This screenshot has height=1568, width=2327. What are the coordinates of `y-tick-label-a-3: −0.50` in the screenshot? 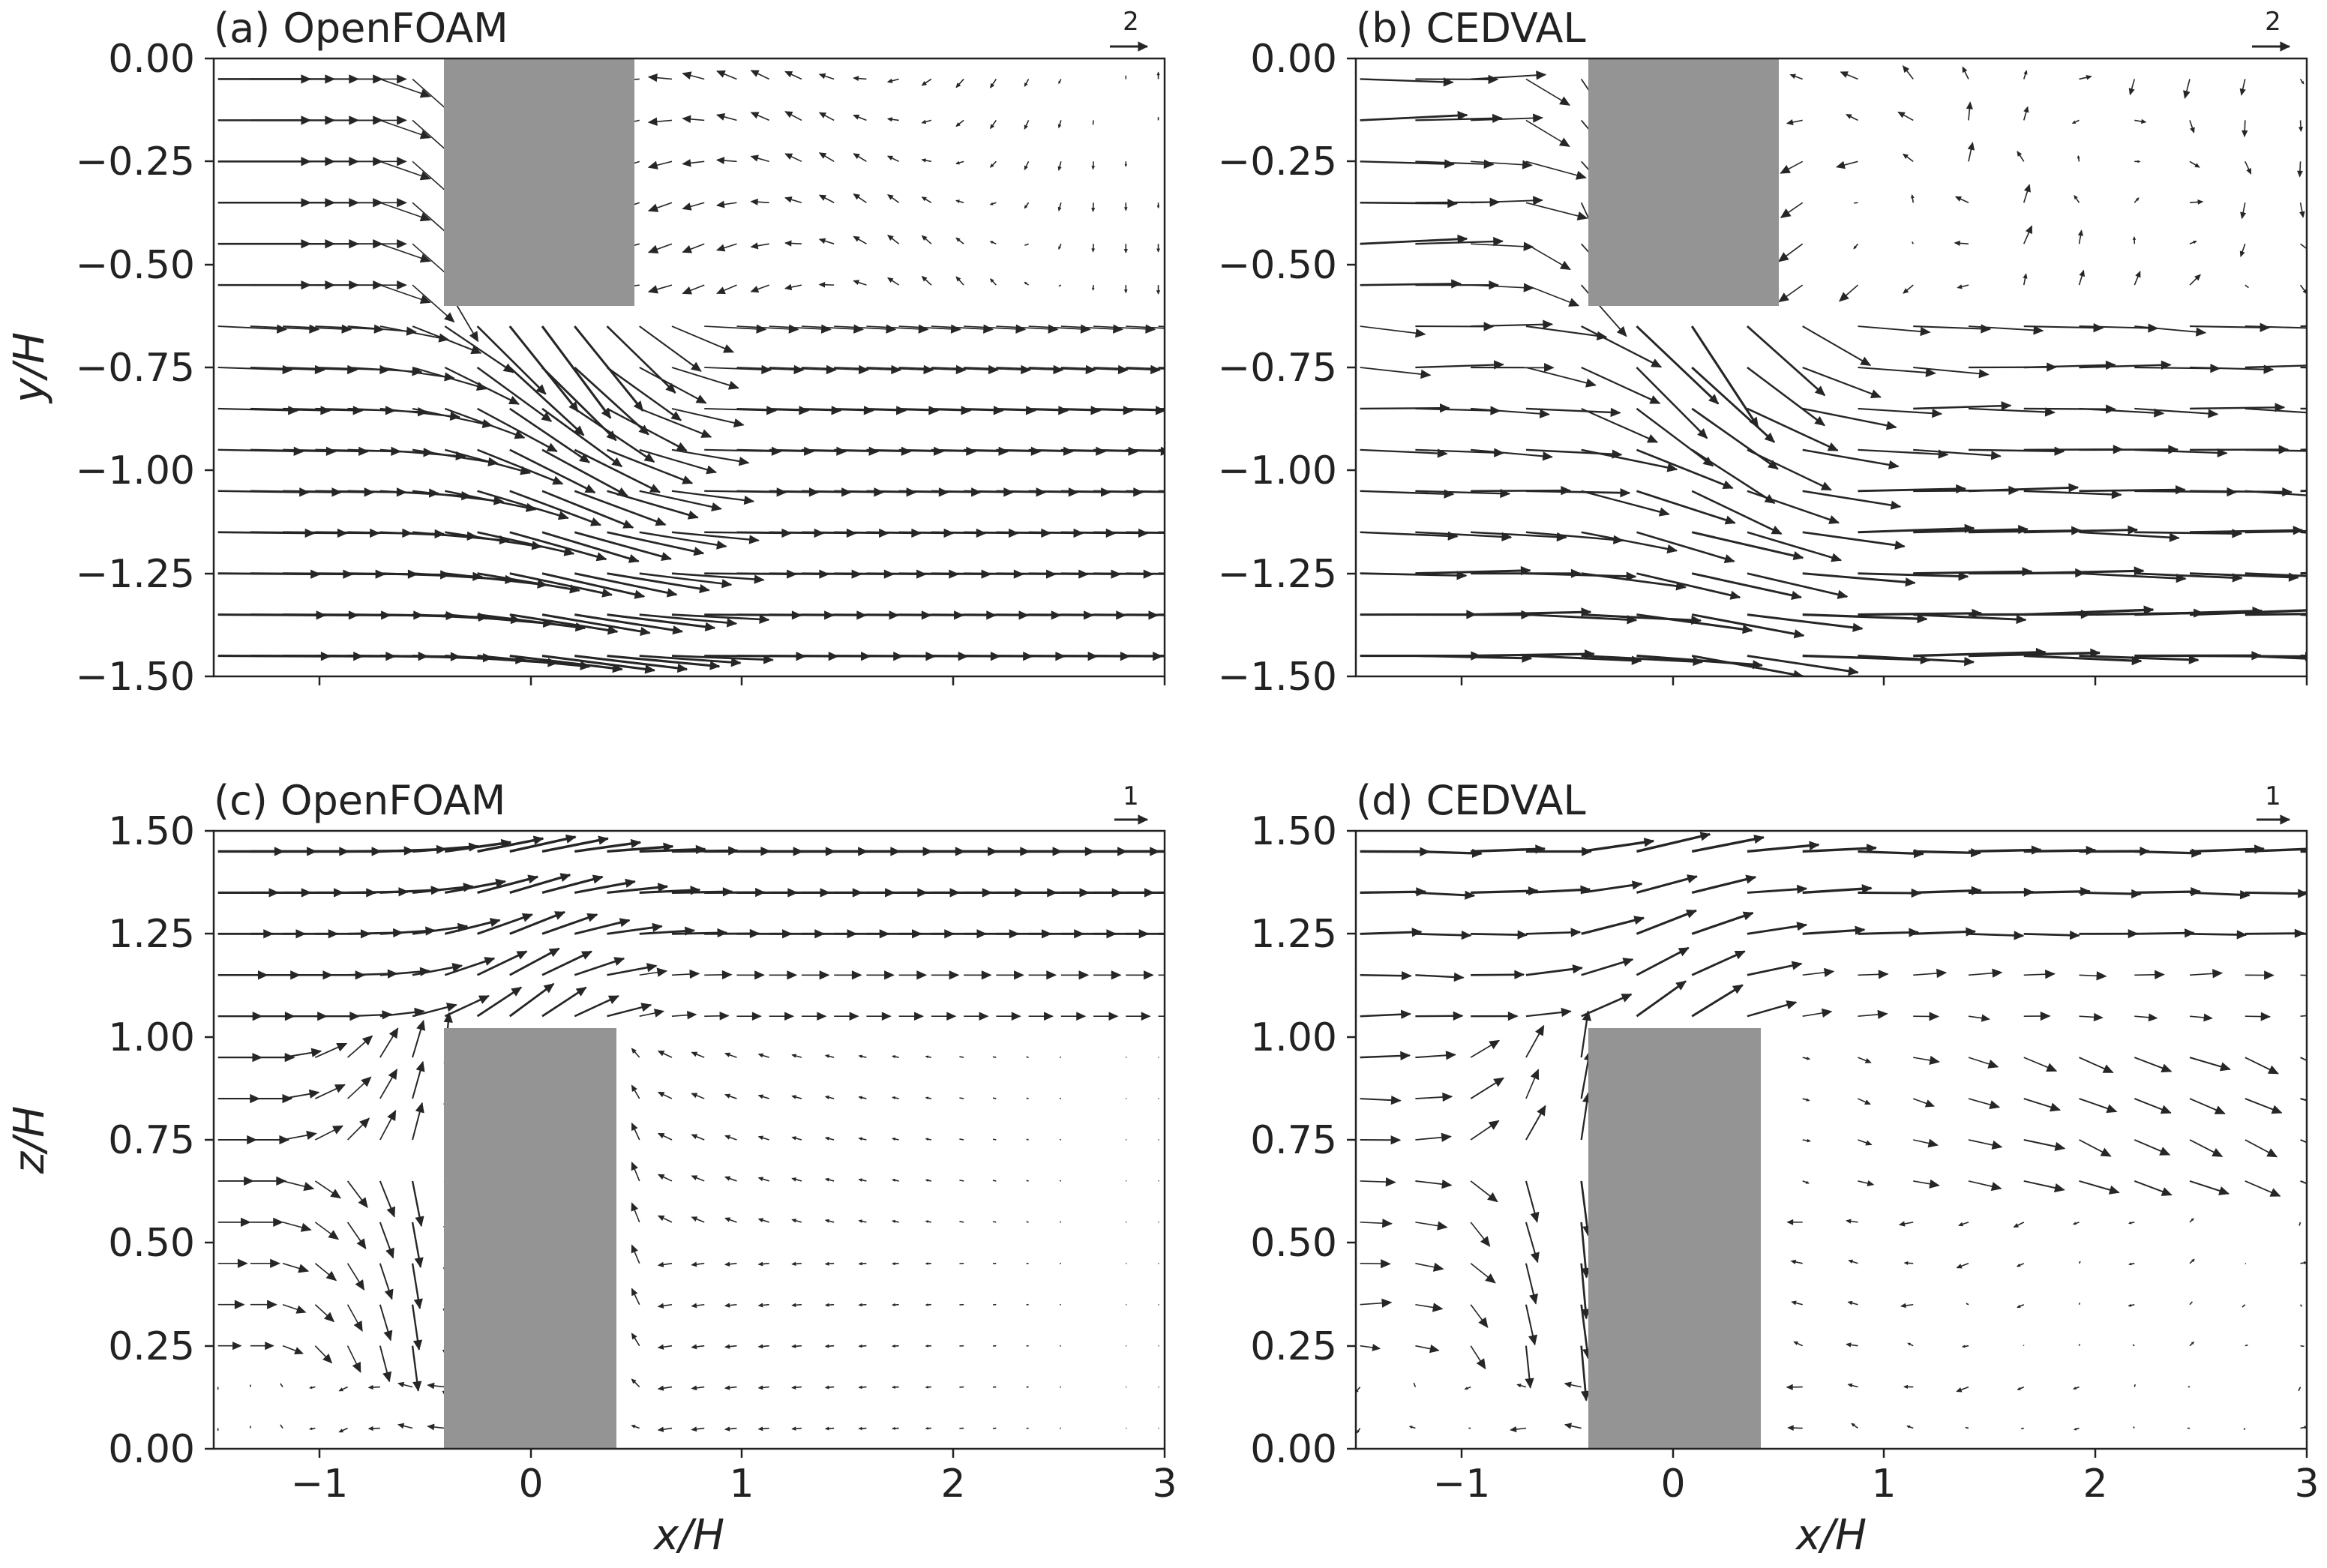 It's located at (136, 266).